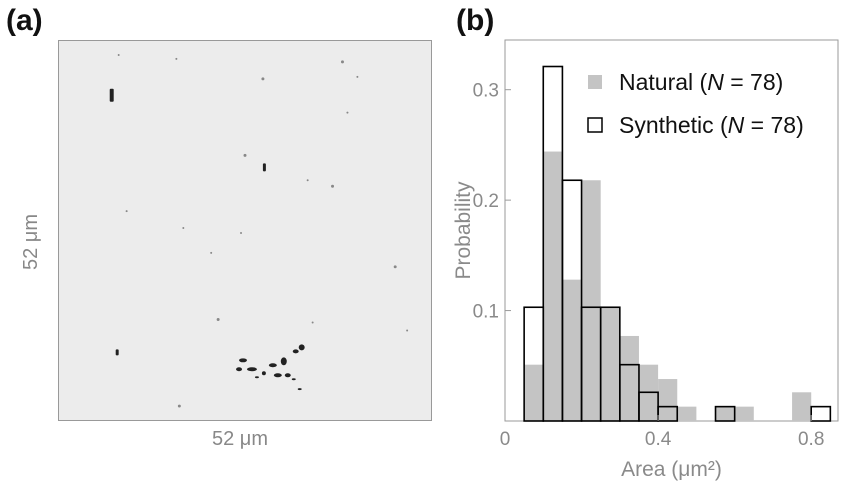 This screenshot has height=492, width=844. What do you see at coordinates (240, 439) in the screenshot?
I see `micrograph-scale-x: 52 μm` at bounding box center [240, 439].